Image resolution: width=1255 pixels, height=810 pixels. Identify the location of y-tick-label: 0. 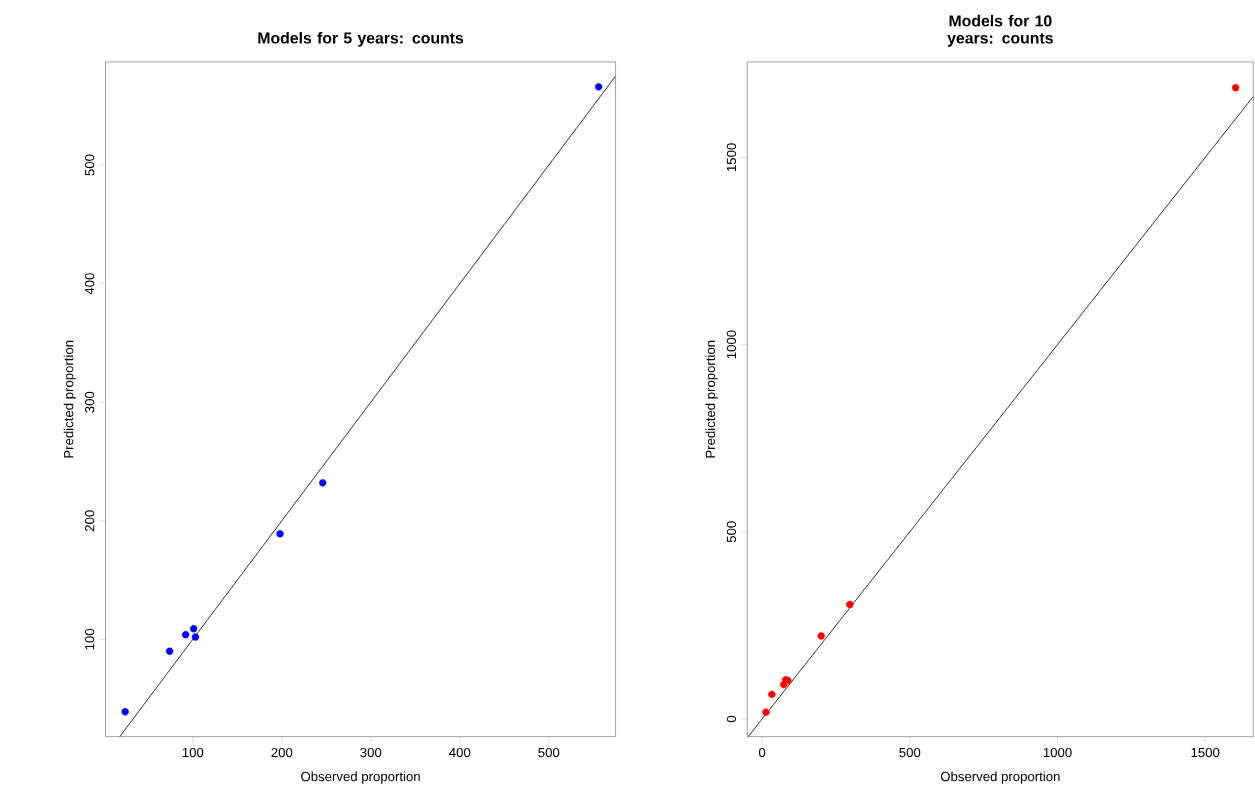
(731, 718).